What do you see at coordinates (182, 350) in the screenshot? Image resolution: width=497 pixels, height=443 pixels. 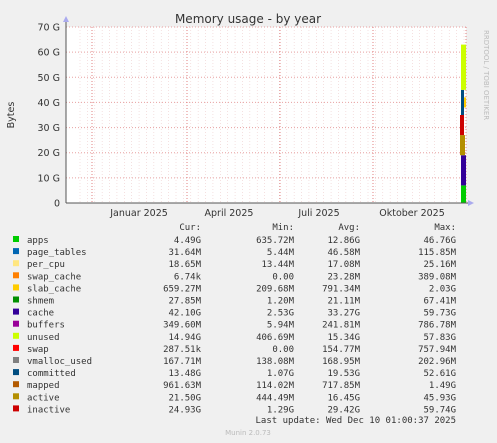 I see `legend-value-cur: 287.51k` at bounding box center [182, 350].